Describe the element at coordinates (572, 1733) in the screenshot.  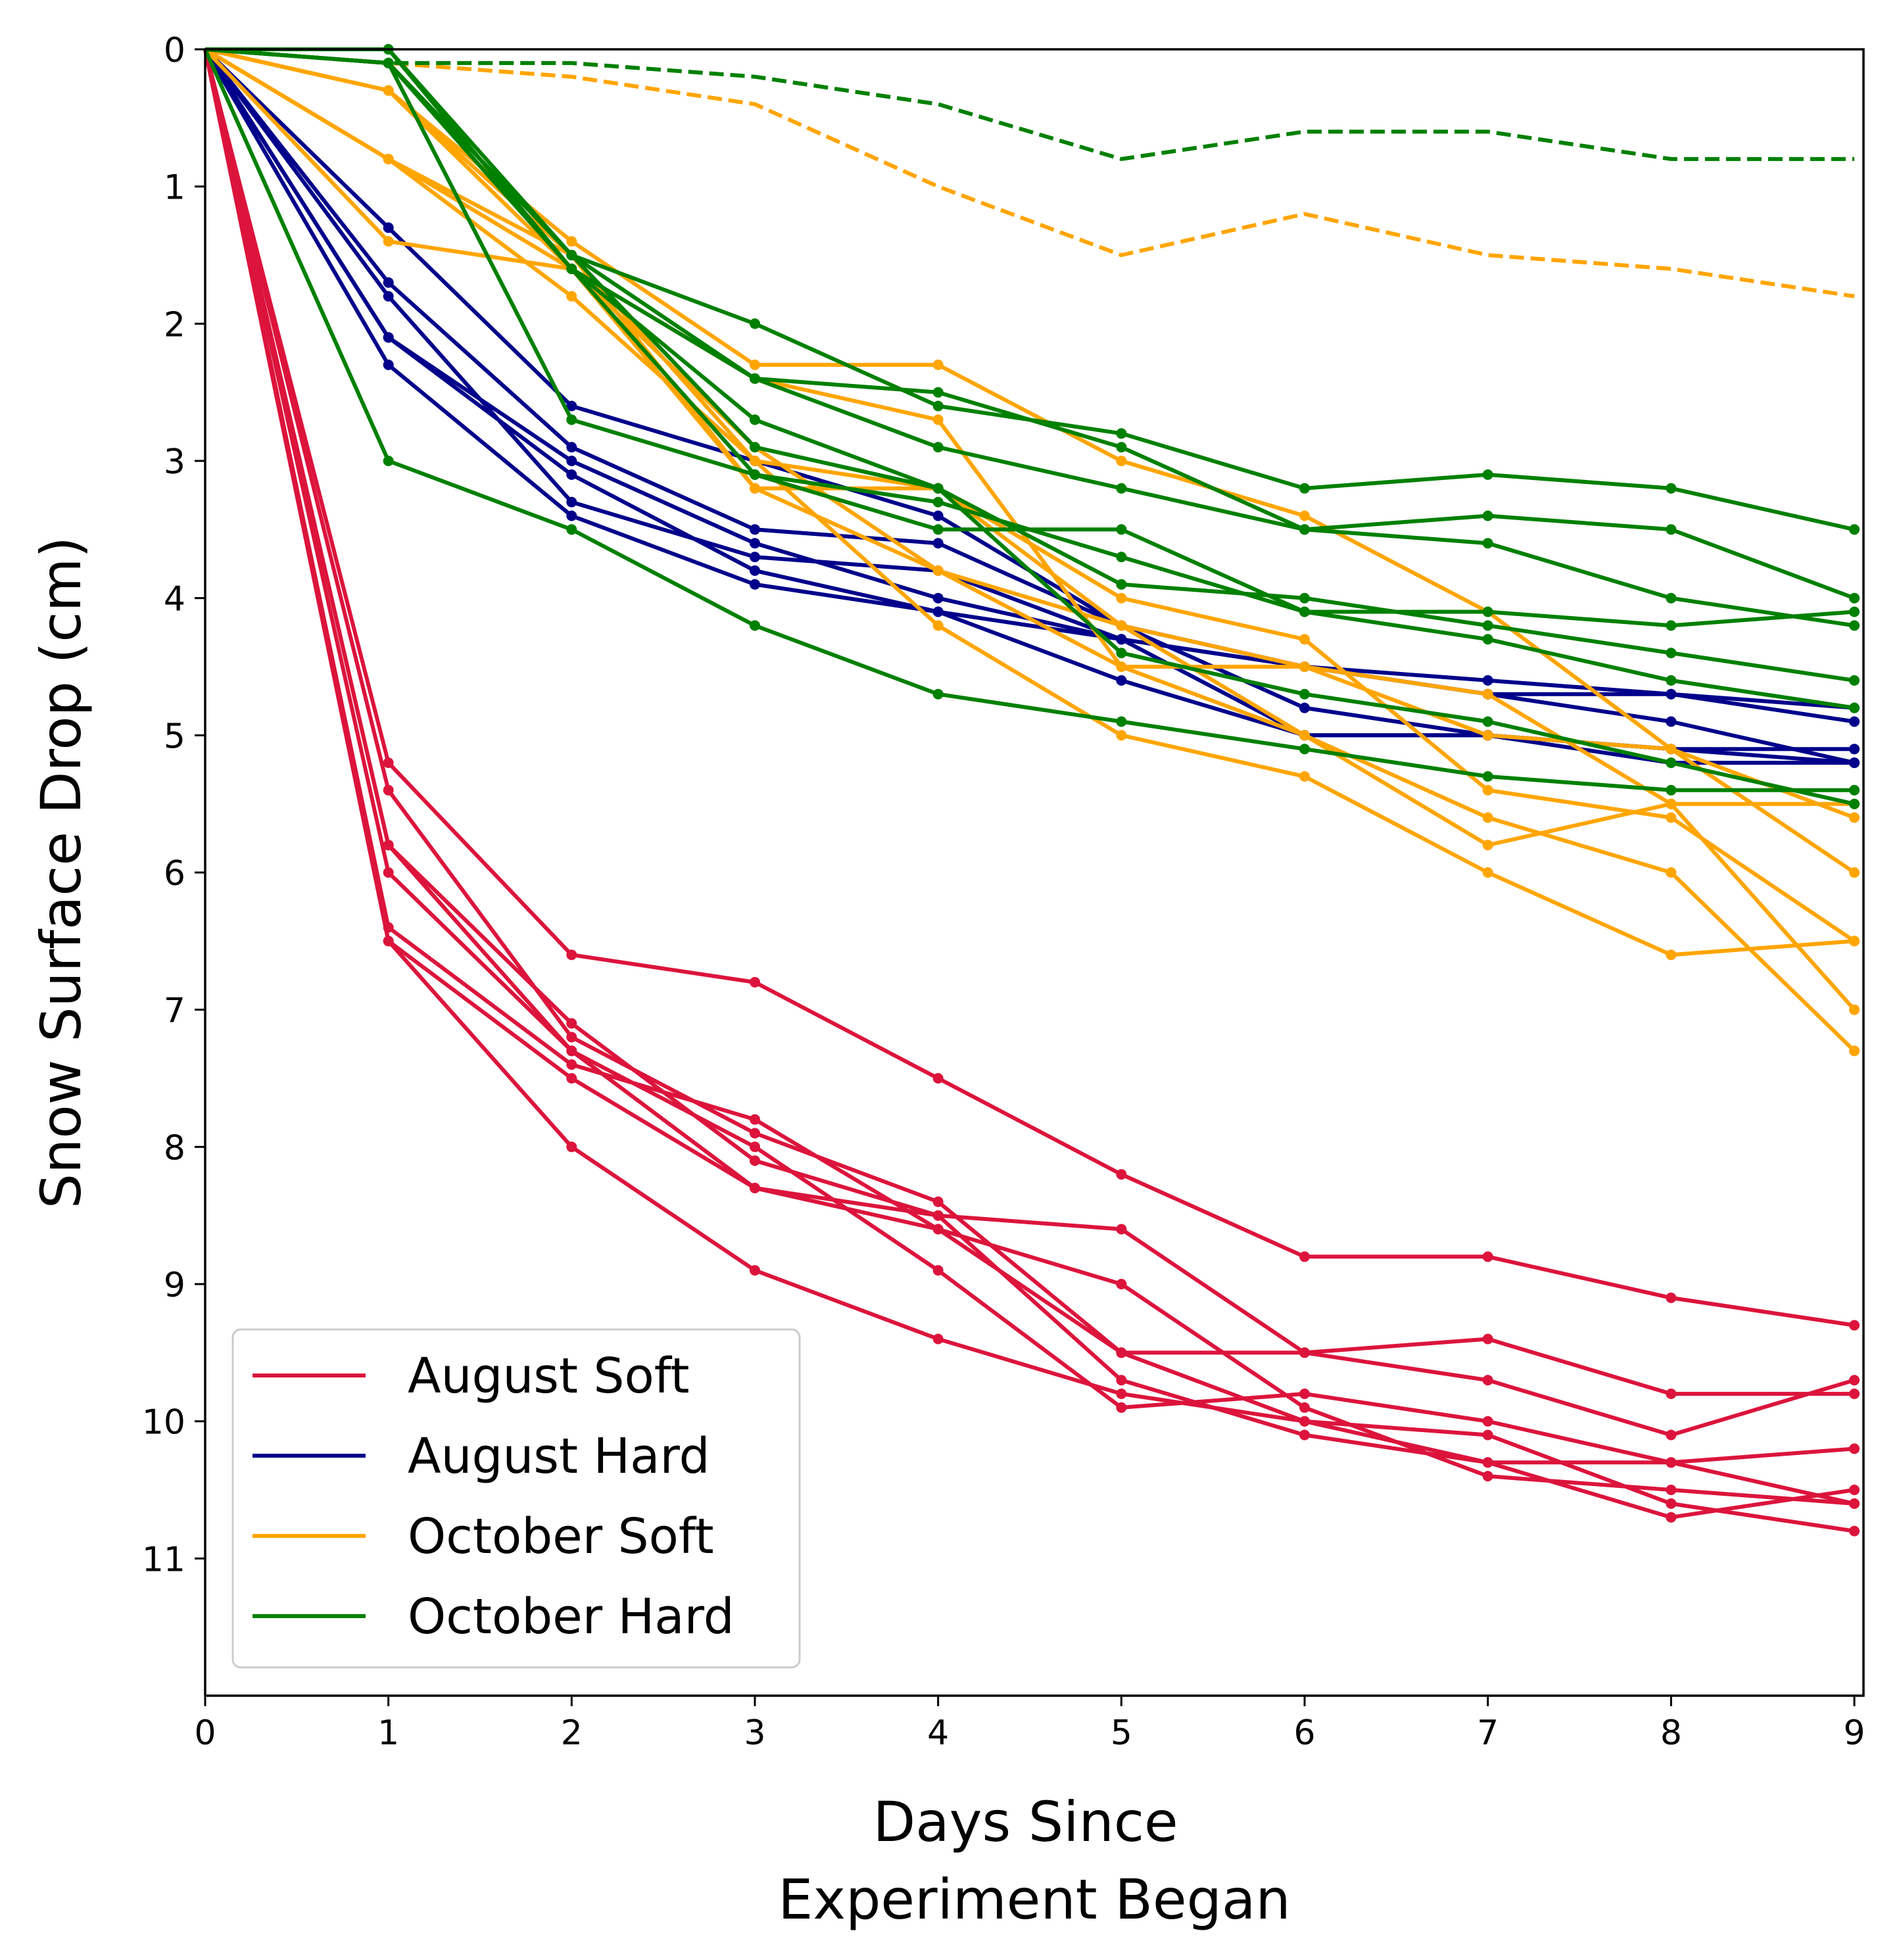
I see `x-tick-label: 2` at that location.